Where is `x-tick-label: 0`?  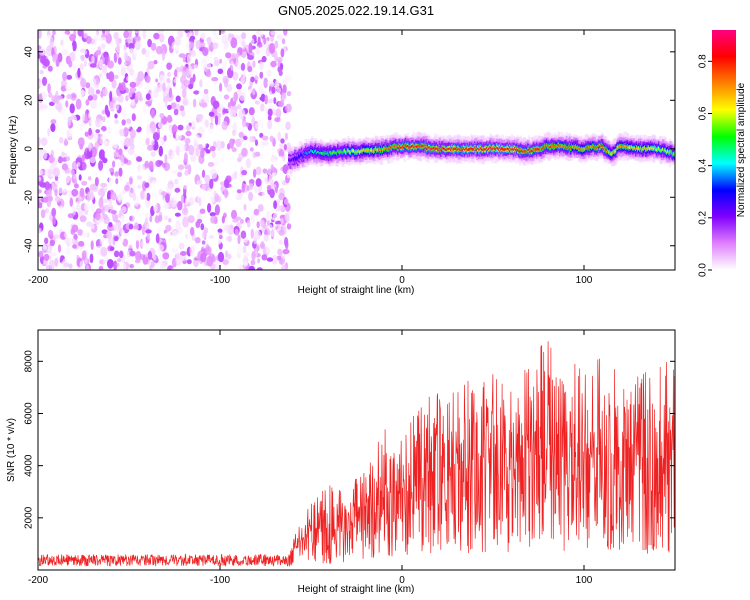
x-tick-label: 0 is located at coordinates (402, 280).